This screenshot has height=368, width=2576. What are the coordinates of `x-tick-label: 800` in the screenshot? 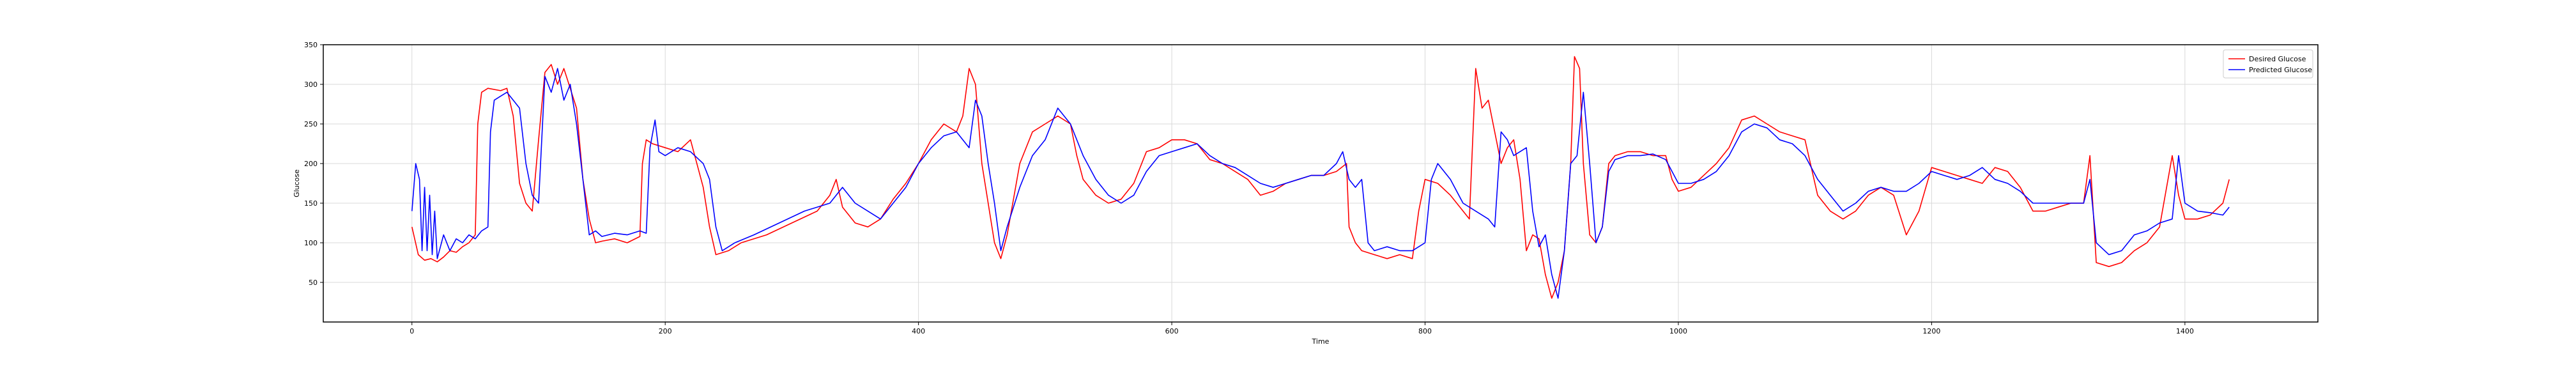 It's located at (1425, 331).